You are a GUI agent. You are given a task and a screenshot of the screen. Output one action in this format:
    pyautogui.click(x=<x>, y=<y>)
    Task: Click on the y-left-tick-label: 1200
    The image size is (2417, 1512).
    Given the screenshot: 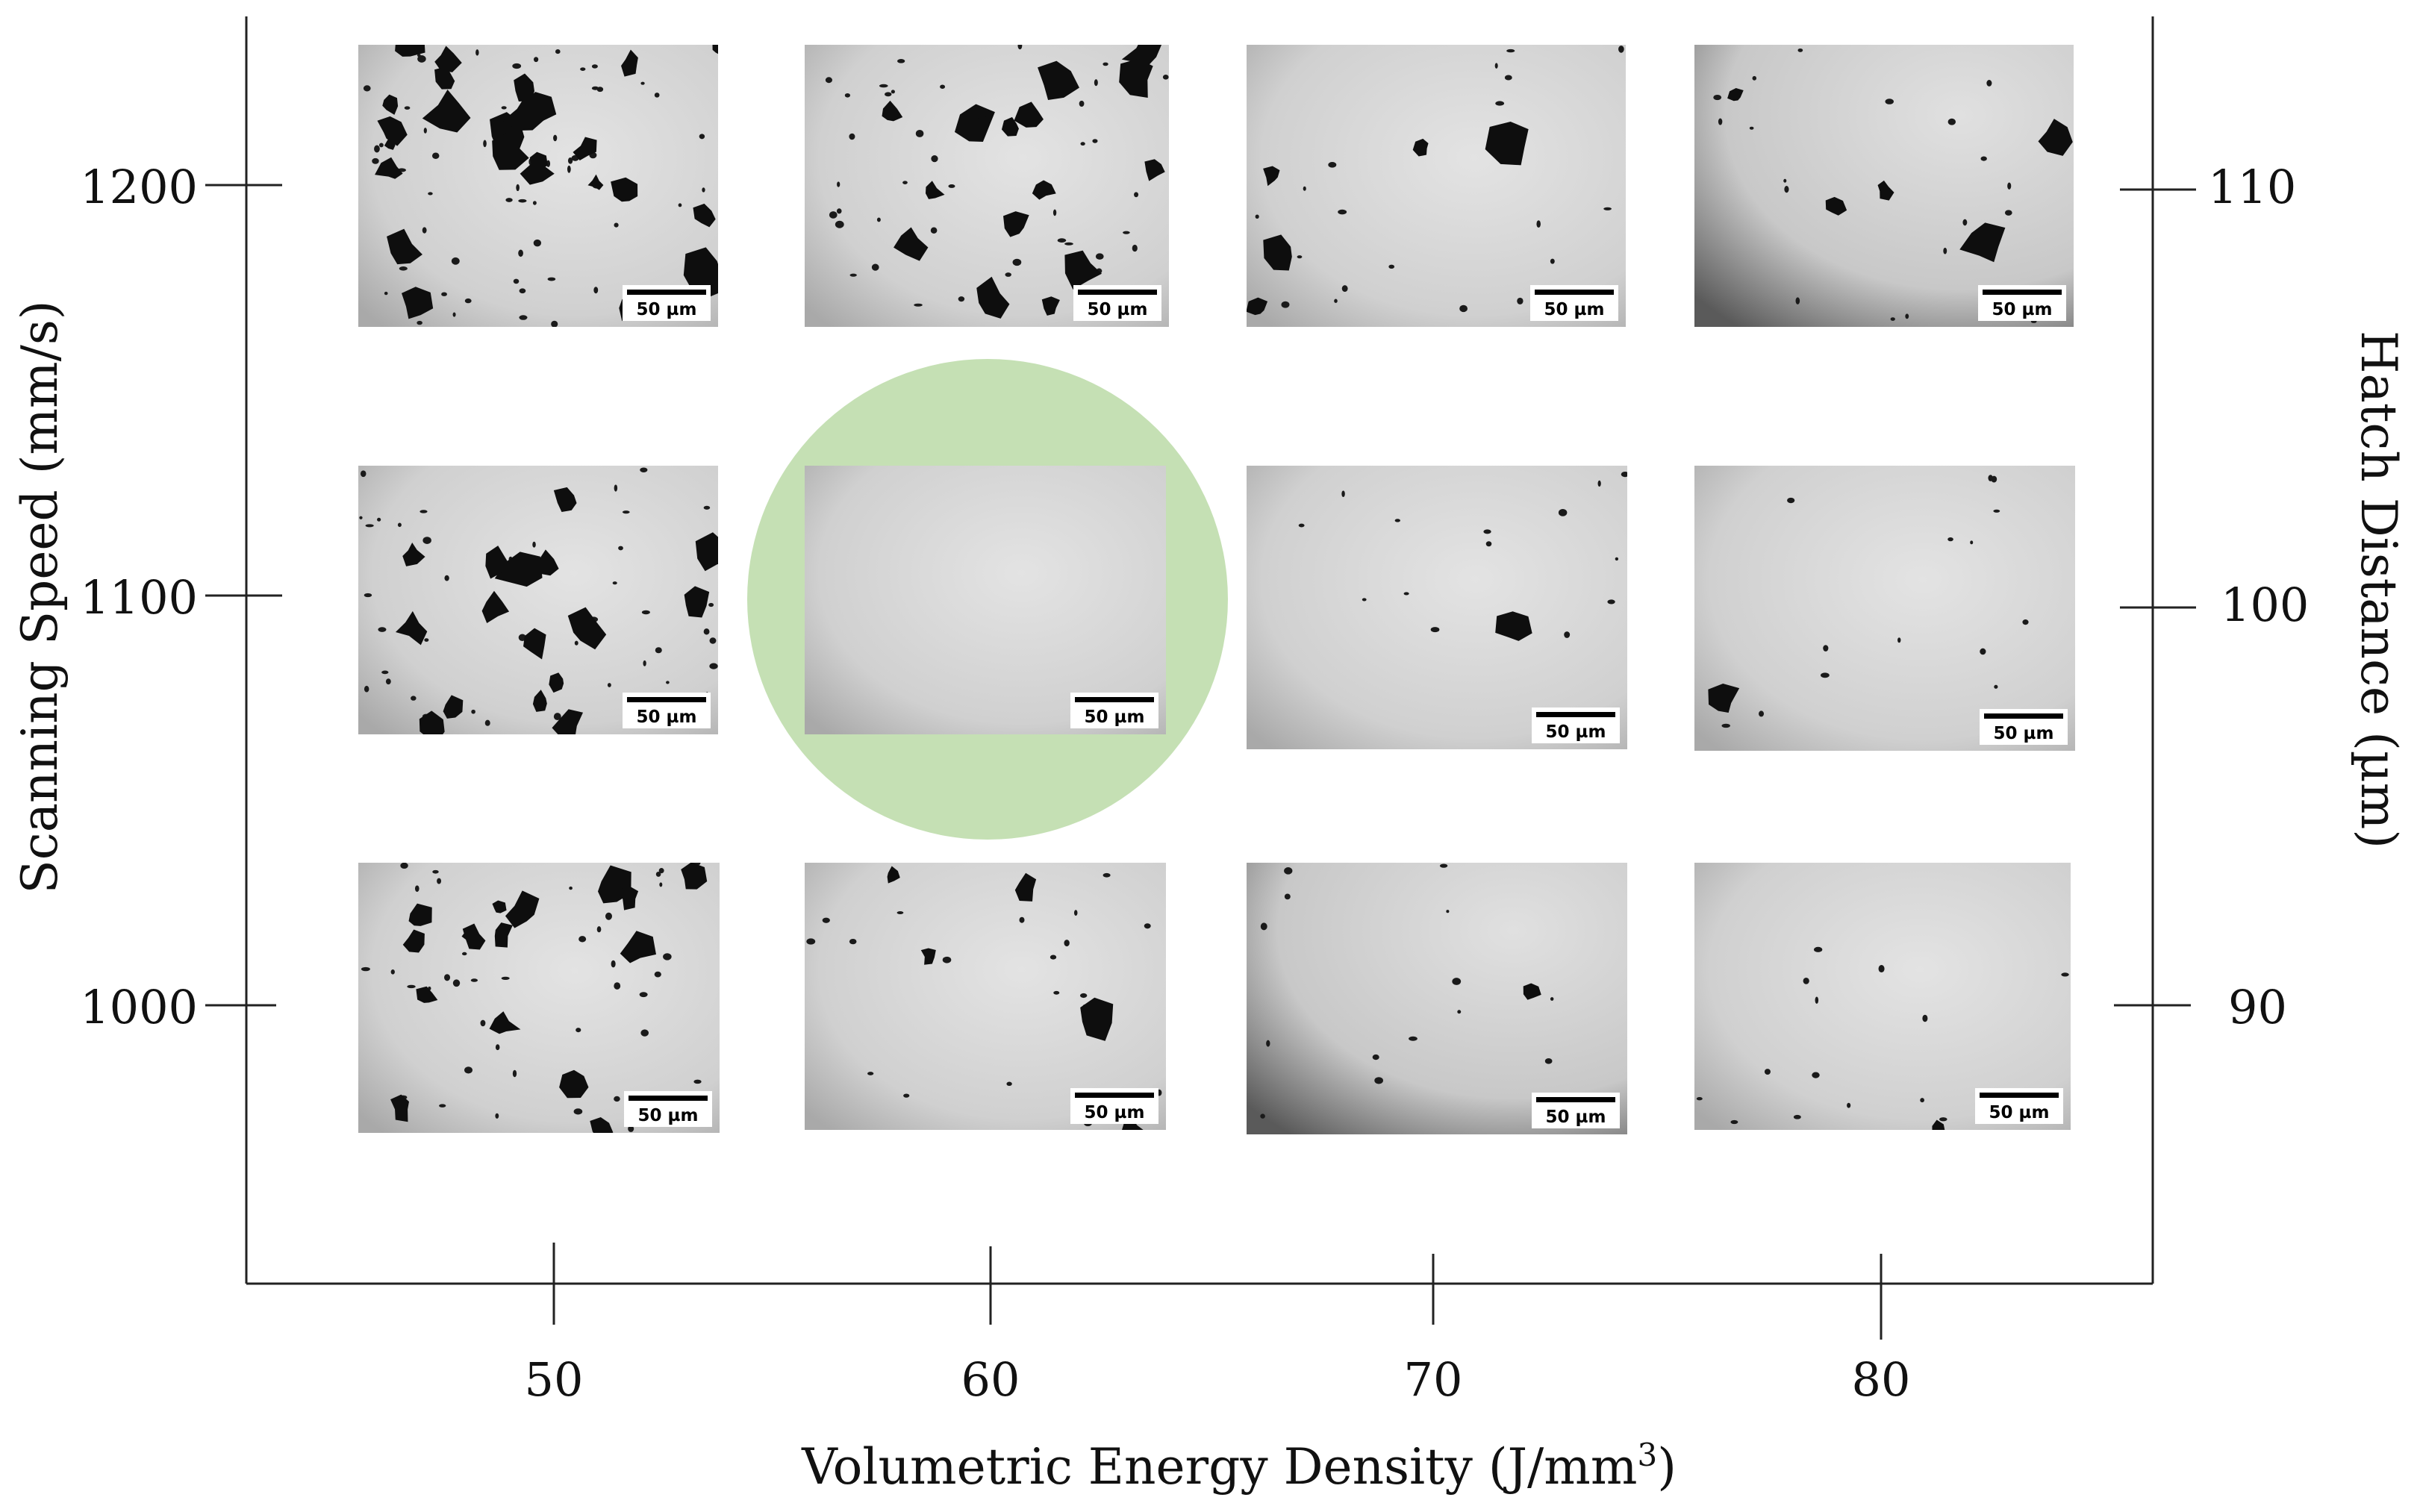 What is the action you would take?
    pyautogui.click(x=139, y=187)
    